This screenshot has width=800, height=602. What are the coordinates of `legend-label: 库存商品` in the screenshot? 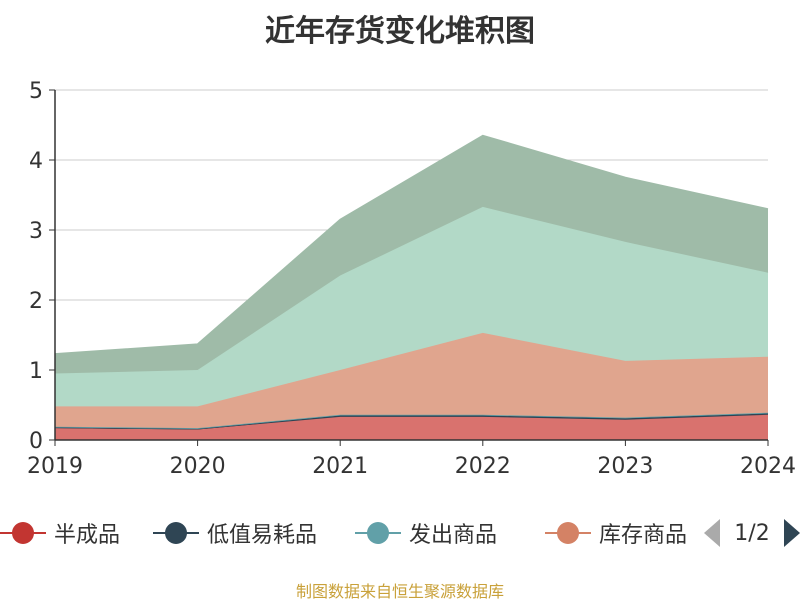 It's located at (643, 535).